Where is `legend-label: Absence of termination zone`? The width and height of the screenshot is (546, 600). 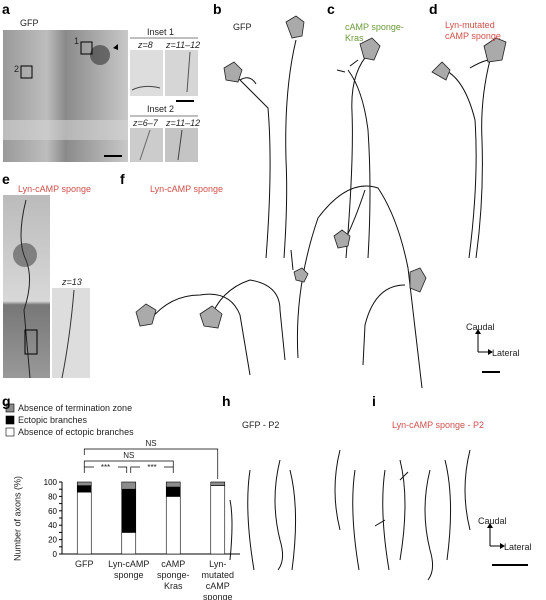 legend-label: Absence of termination zone is located at coordinates (75, 407).